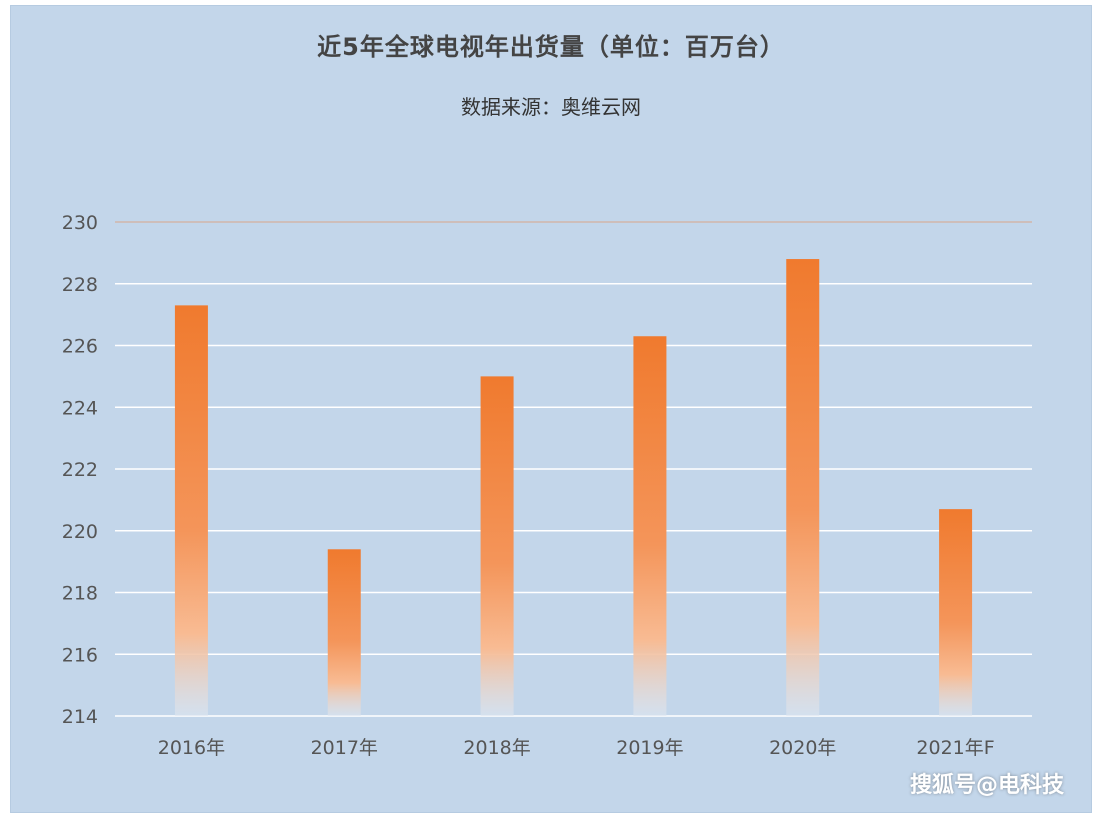 The height and width of the screenshot is (822, 1100). I want to click on bar-2016年, so click(191, 510).